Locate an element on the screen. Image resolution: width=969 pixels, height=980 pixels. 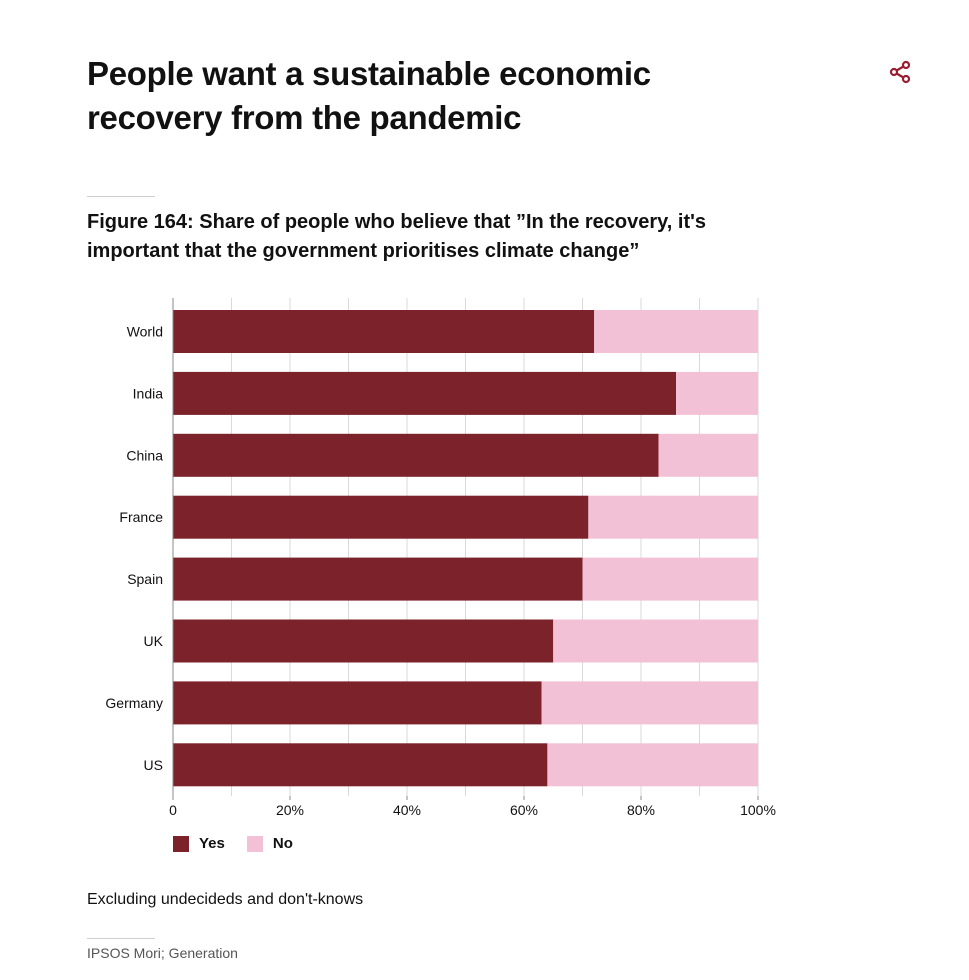
x-tick-label: 0 is located at coordinates (173, 810).